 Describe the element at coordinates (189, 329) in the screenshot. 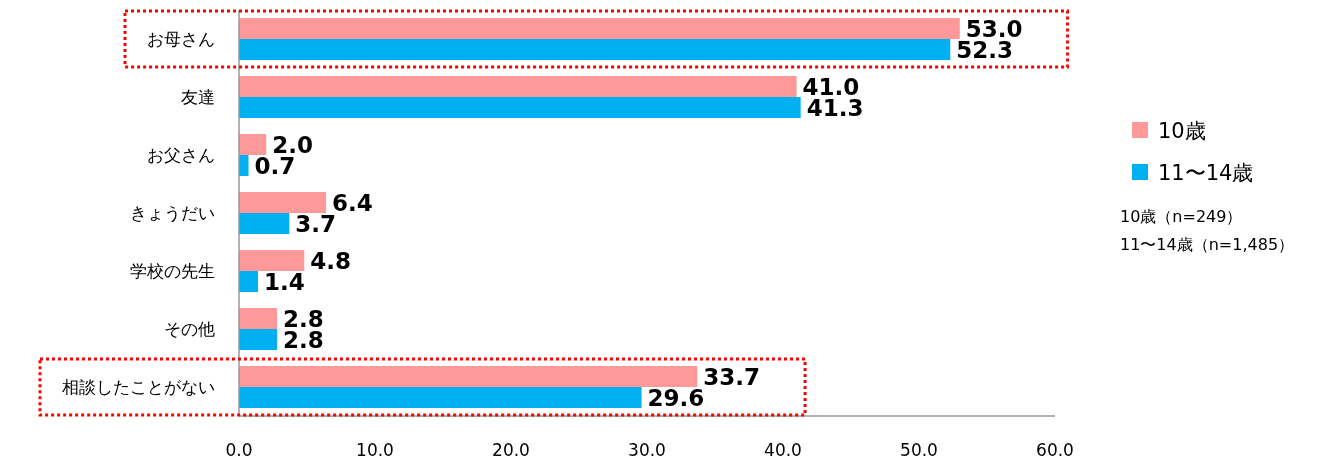

I see `y-tick-label: その他` at that location.